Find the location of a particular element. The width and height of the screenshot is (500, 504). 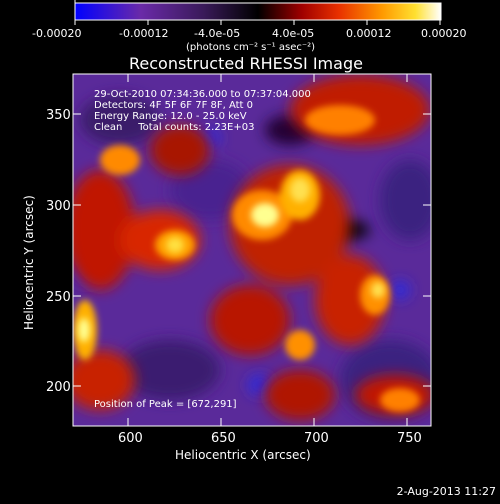

x-tick-label: 650 is located at coordinates (223, 438).